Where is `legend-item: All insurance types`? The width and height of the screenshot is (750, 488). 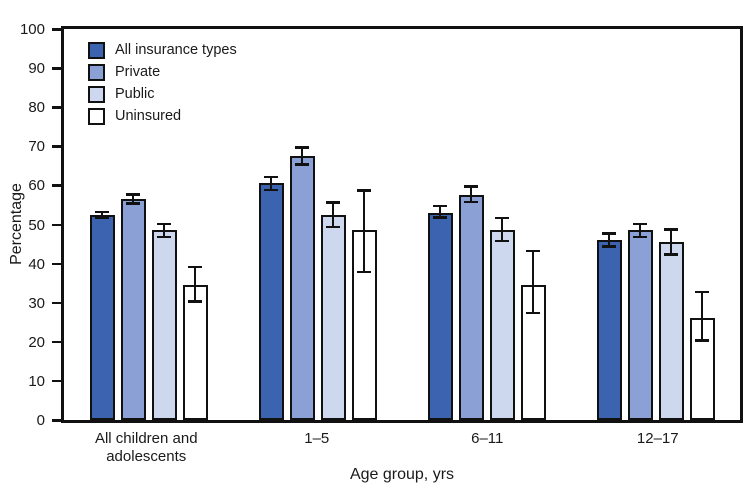 legend-item: All insurance types is located at coordinates (162, 50).